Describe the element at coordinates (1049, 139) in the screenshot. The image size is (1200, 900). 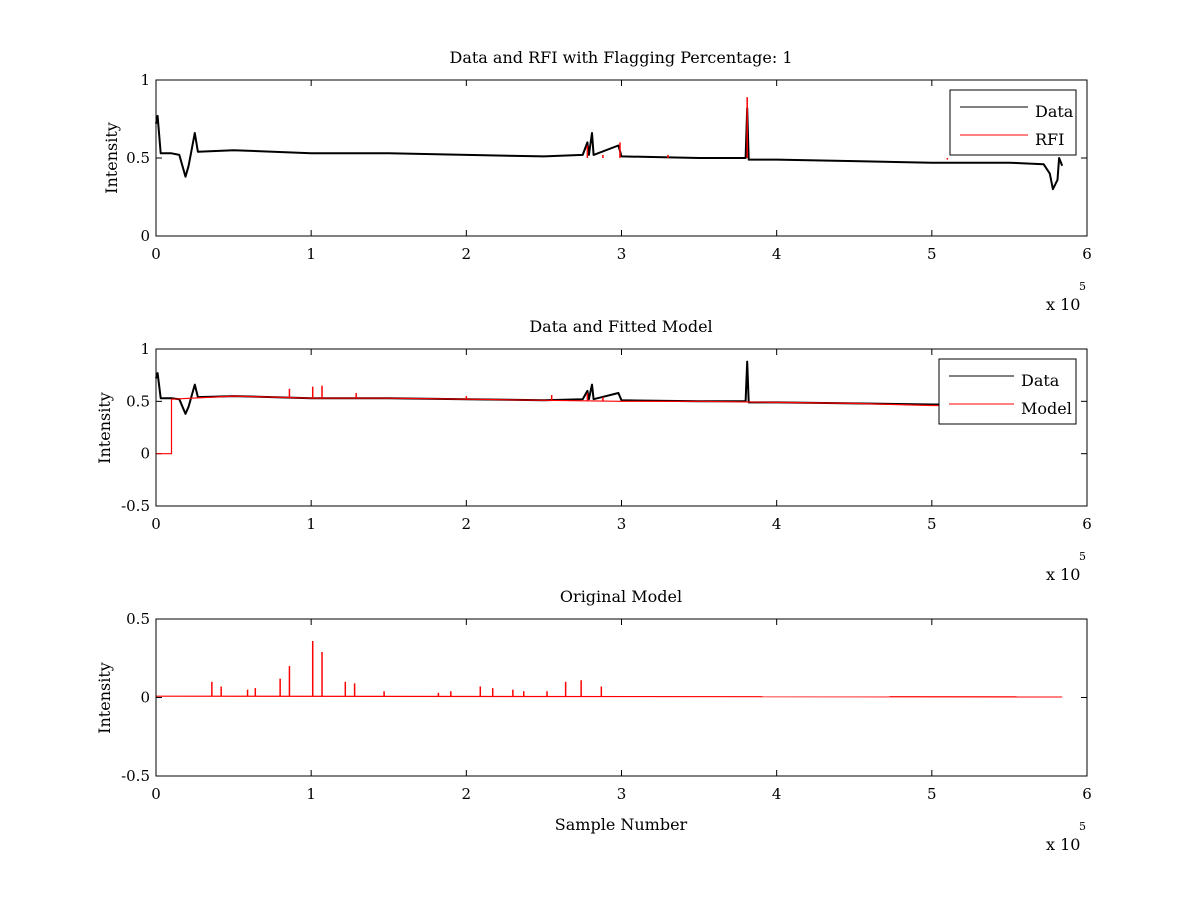
I see `legend-label-rfi: RFI` at that location.